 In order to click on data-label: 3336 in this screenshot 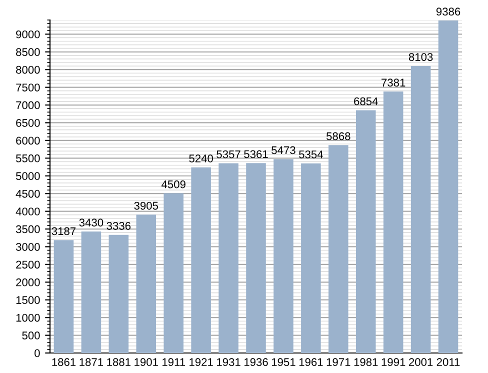, I will do `click(118, 226)`.